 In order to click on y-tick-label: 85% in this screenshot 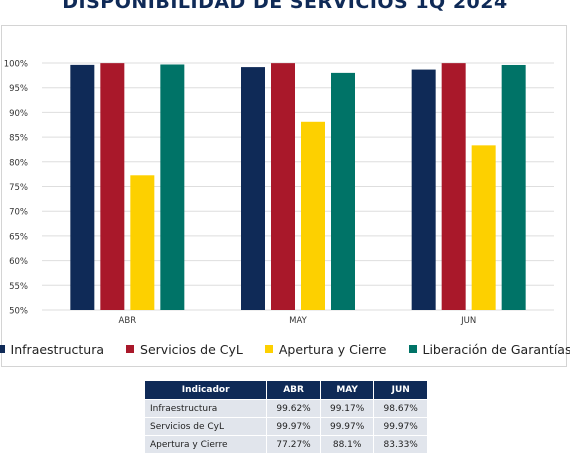, I will do `click(18, 139)`.